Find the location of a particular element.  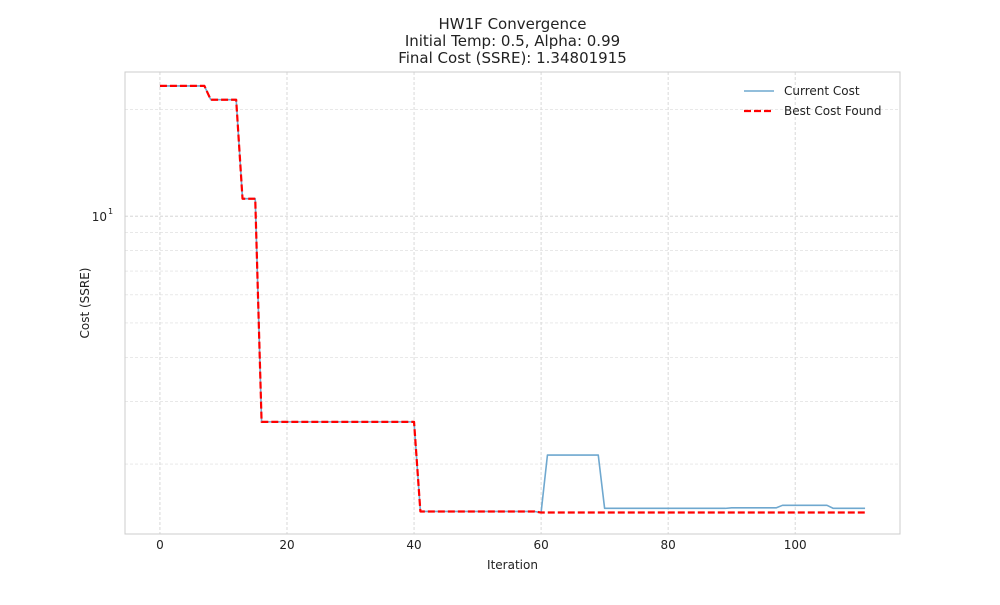

x-tick-label: 100 is located at coordinates (795, 545).